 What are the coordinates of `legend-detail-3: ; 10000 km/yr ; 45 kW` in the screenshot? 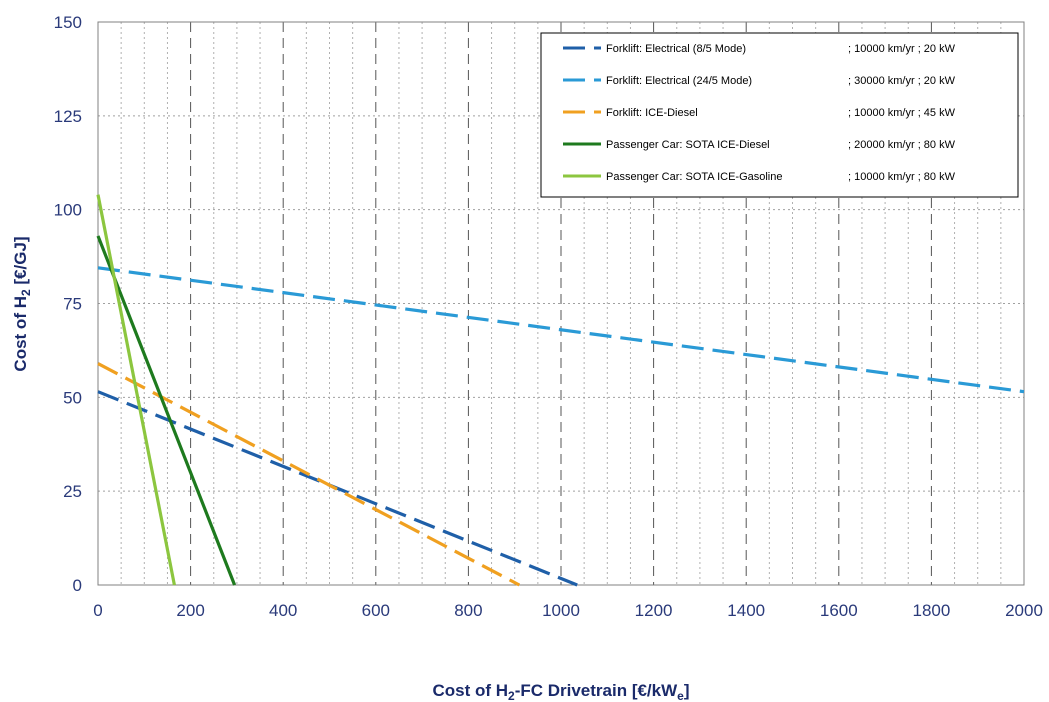 It's located at (902, 113).